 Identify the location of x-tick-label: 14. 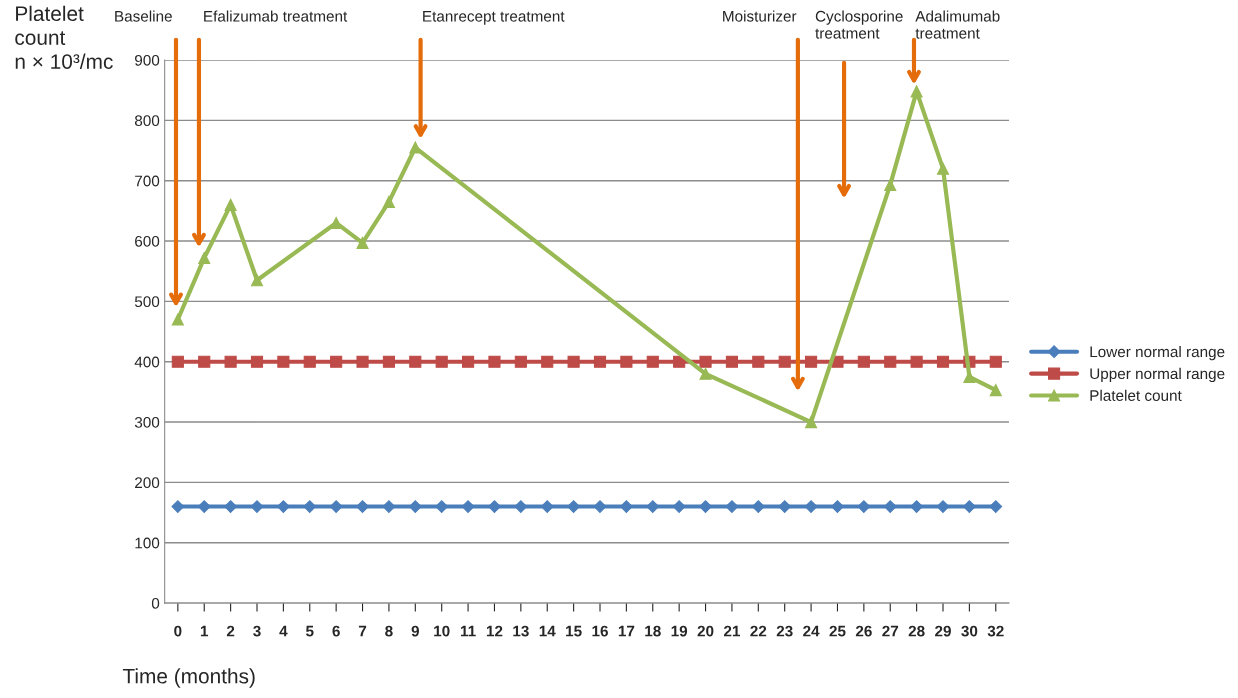
(547, 631).